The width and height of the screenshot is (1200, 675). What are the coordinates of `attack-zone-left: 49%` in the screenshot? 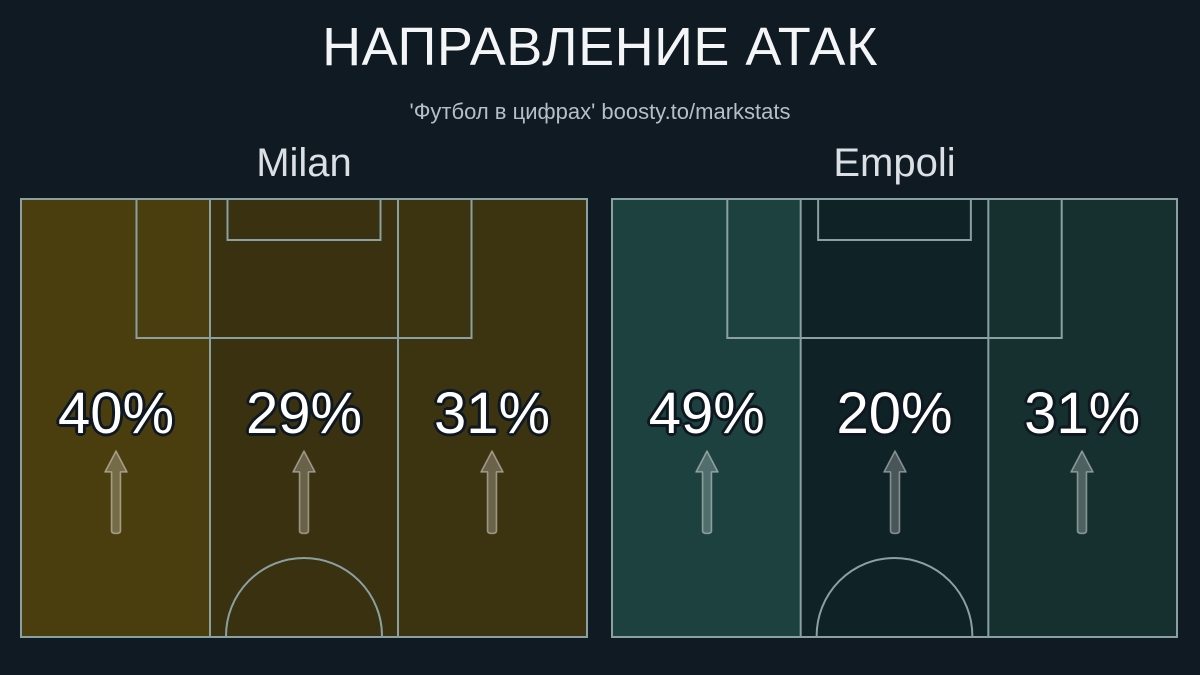 It's located at (707, 418).